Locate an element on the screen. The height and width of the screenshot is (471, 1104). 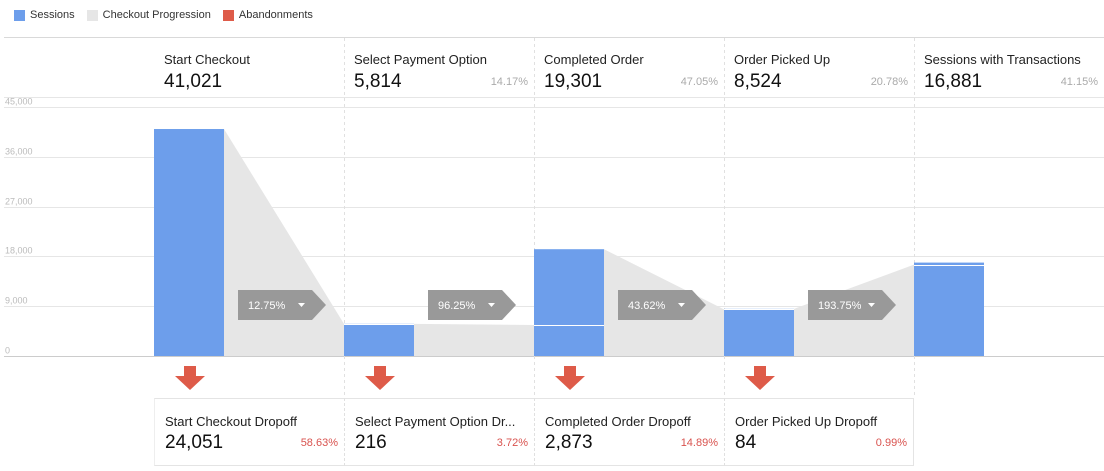
dropoff-card: Start Checkout Dropoff 24,051 58.63% is located at coordinates (249, 432).